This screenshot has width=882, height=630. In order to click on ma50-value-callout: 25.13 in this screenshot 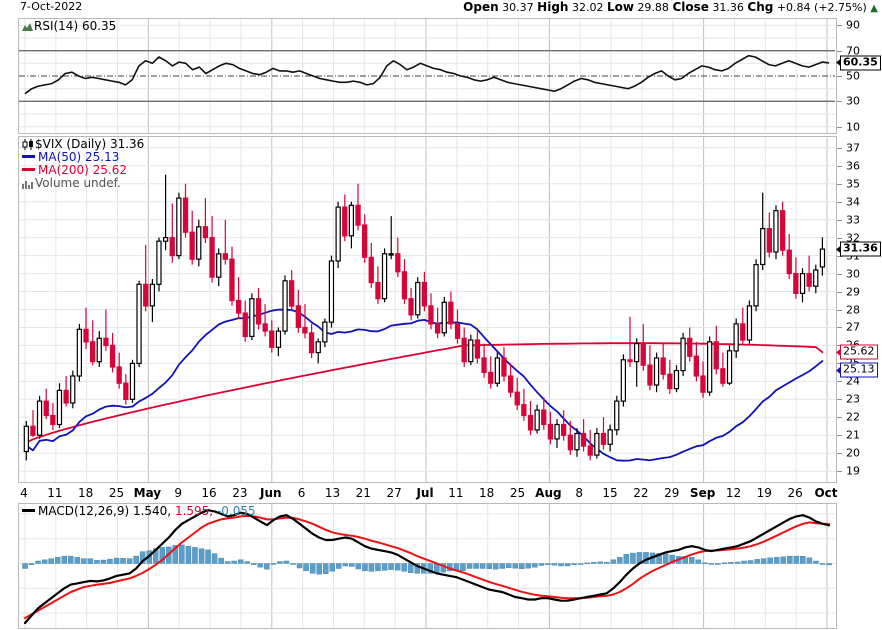, I will do `click(857, 370)`.